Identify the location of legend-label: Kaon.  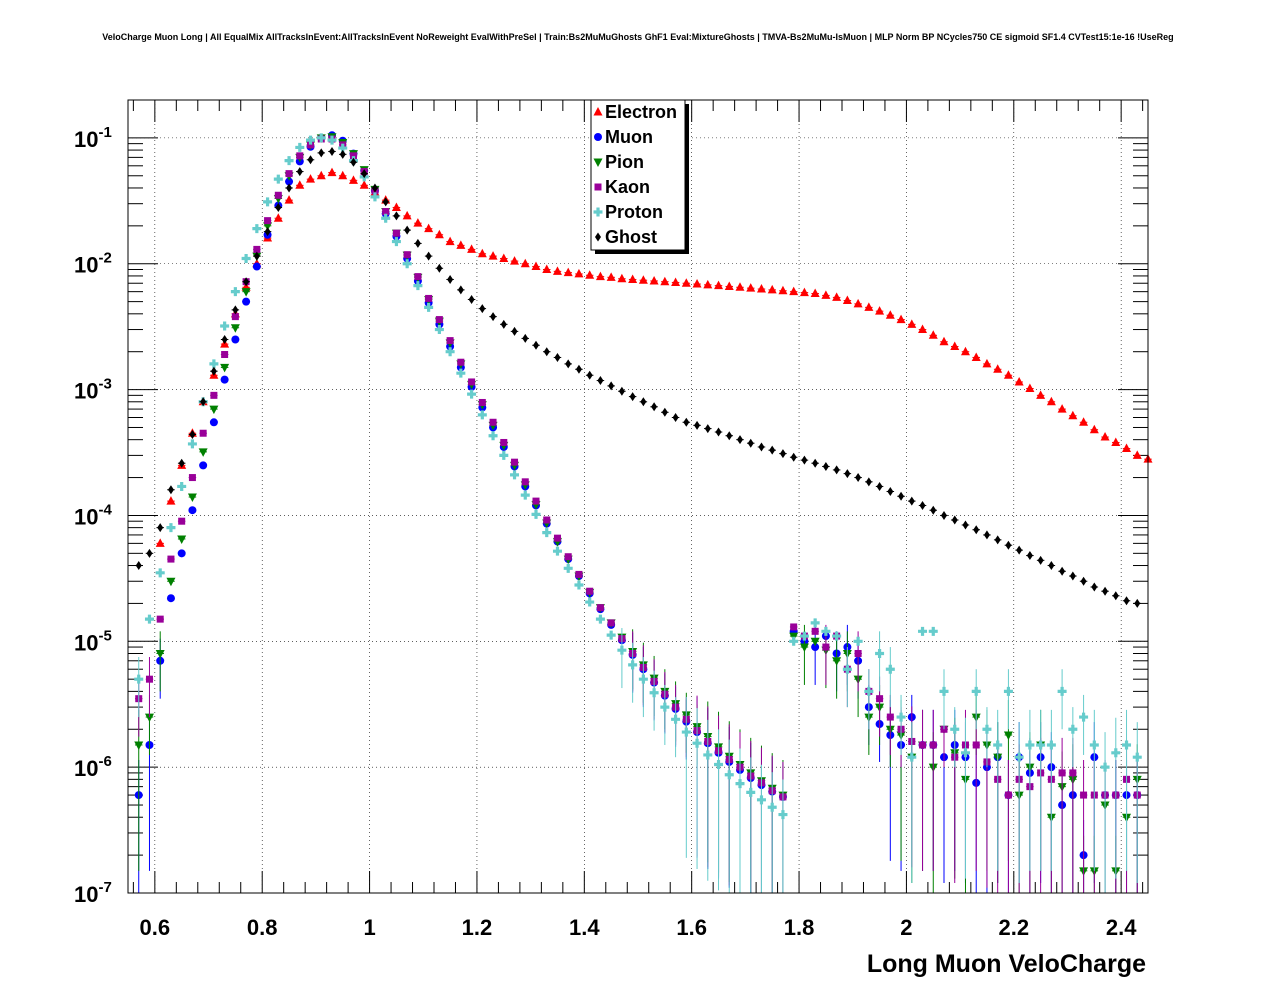
(627, 187).